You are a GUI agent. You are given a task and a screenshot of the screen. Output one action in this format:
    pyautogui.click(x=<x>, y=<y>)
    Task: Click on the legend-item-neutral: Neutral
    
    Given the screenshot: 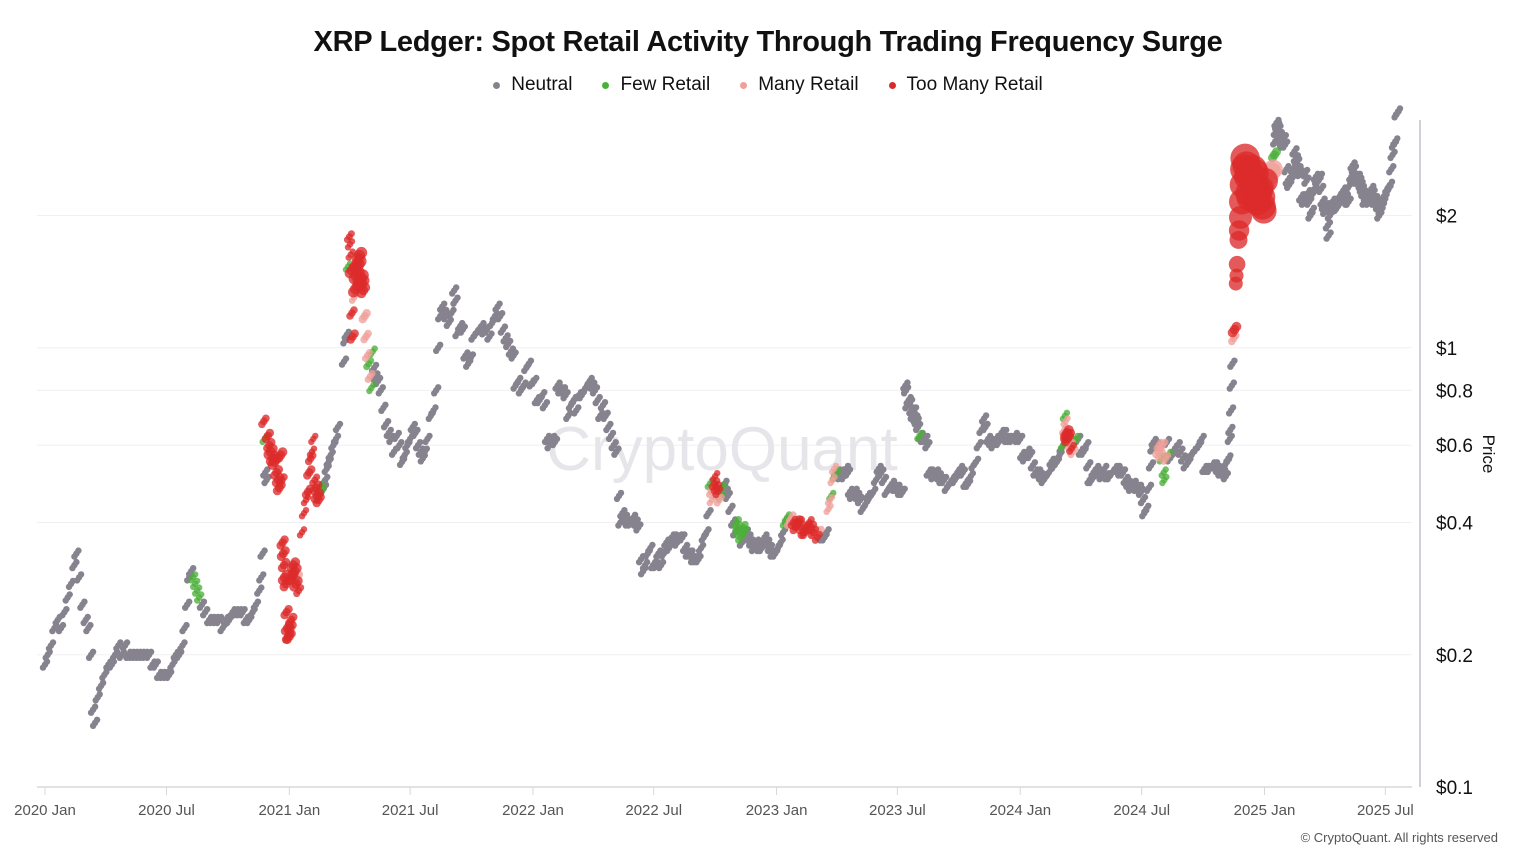 What is the action you would take?
    pyautogui.click(x=532, y=85)
    